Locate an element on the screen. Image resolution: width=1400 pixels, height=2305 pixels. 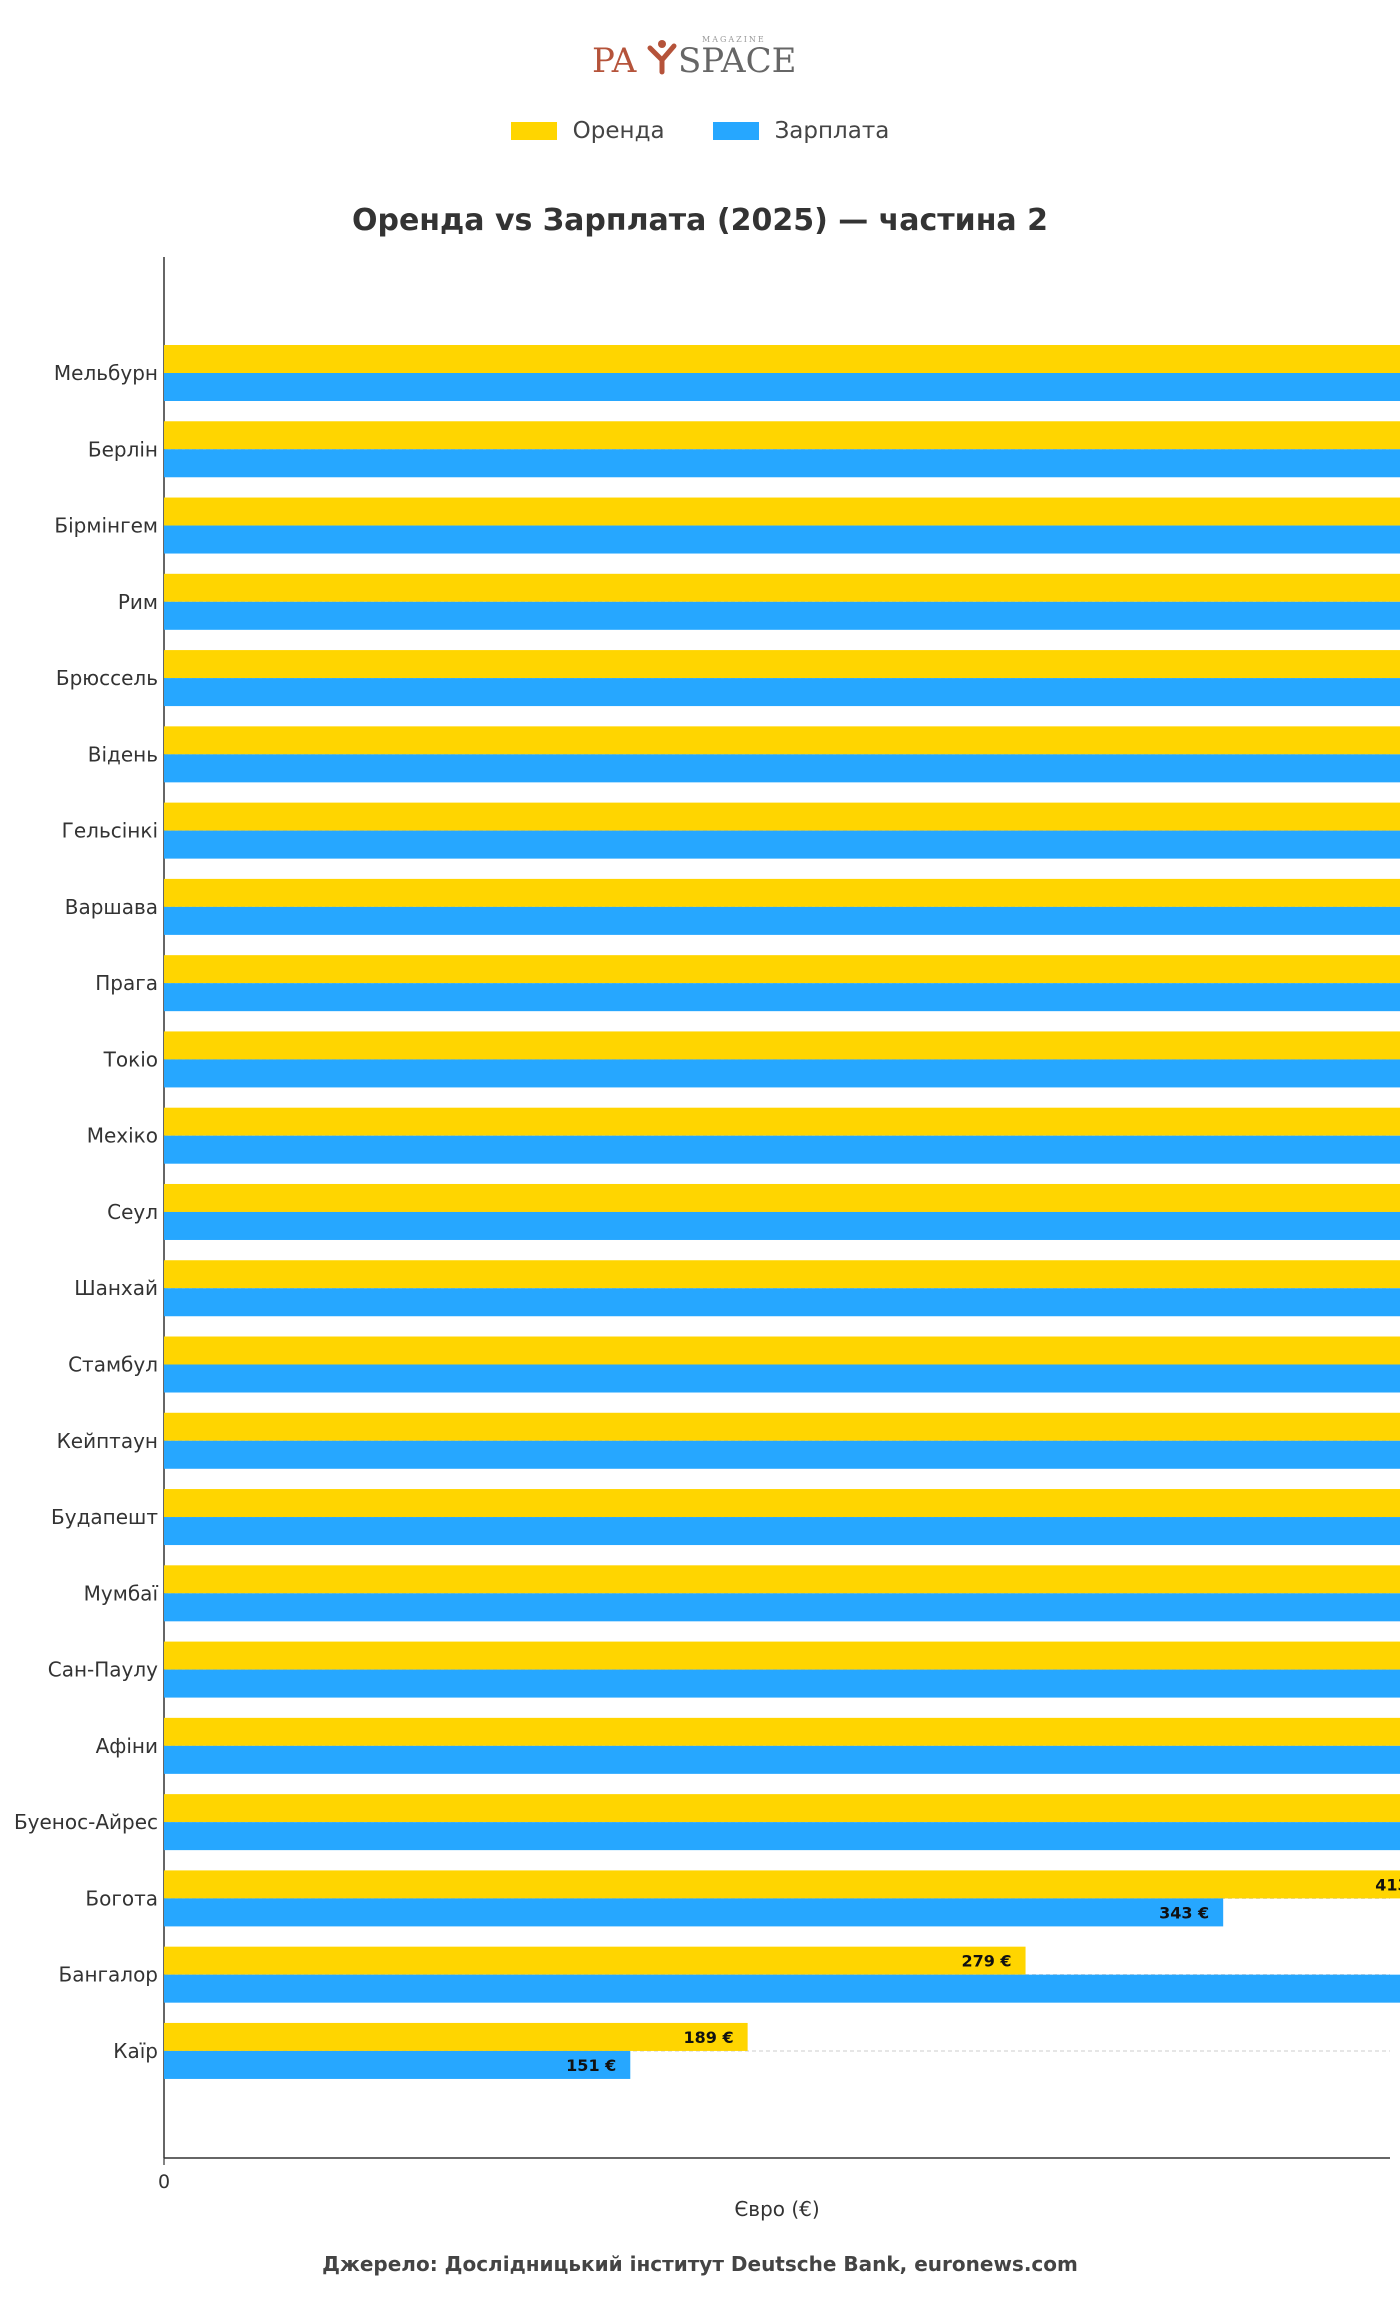
x-axis-label: Євро (€) is located at coordinates (776, 2209).